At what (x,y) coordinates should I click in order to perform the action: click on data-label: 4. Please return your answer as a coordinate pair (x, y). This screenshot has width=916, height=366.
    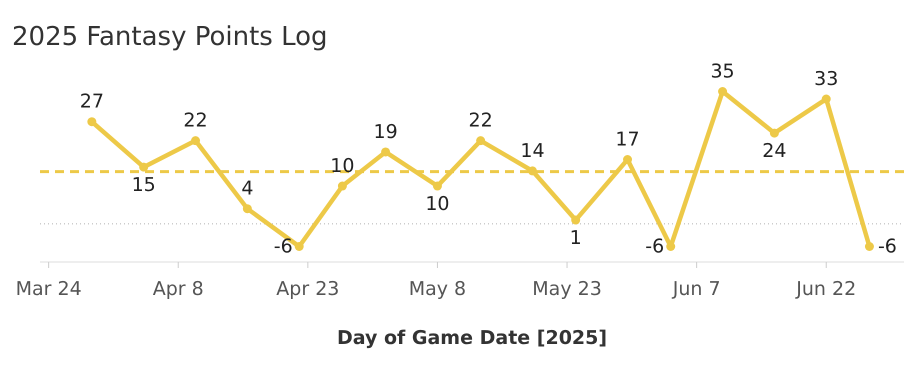
    Looking at the image, I should click on (247, 189).